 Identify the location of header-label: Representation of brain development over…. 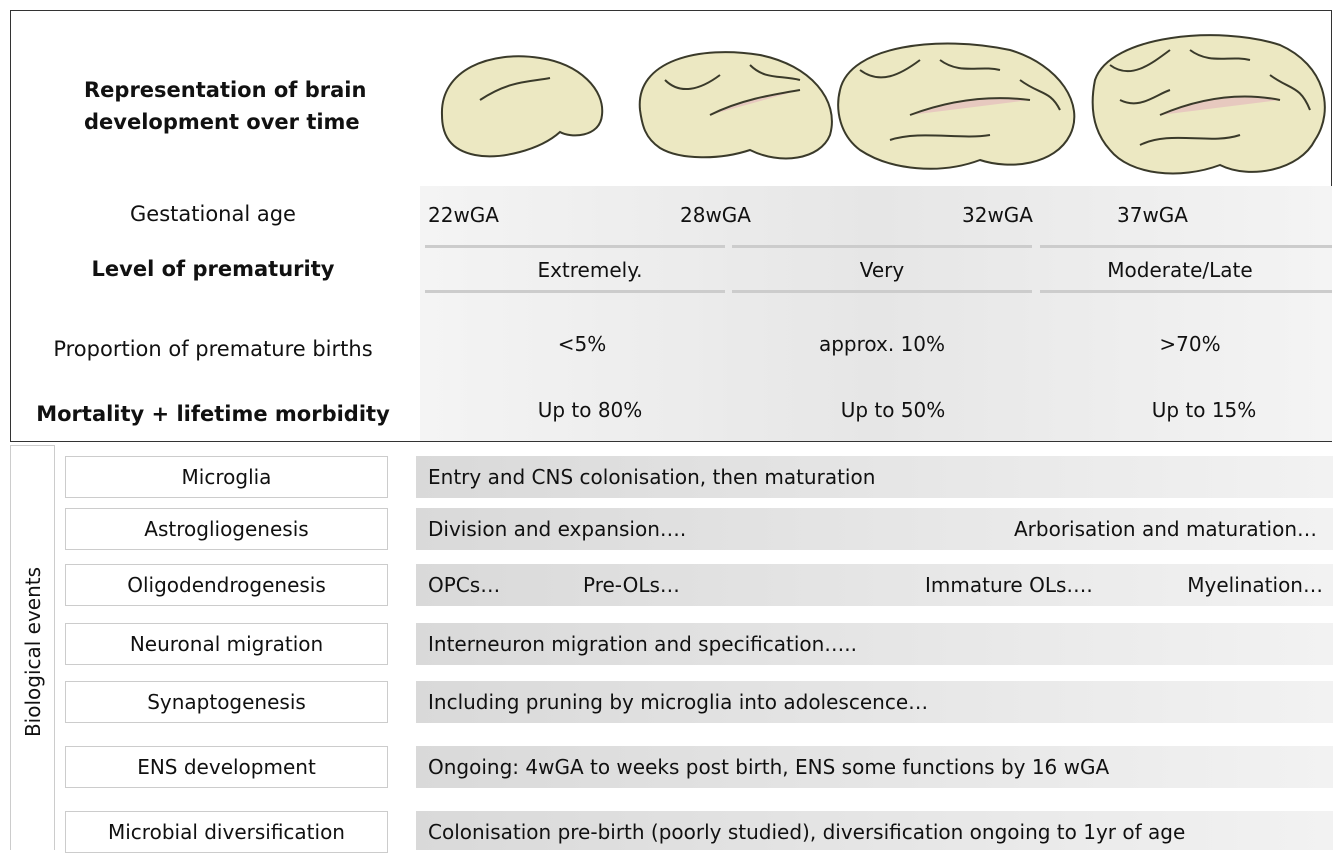
(225, 106).